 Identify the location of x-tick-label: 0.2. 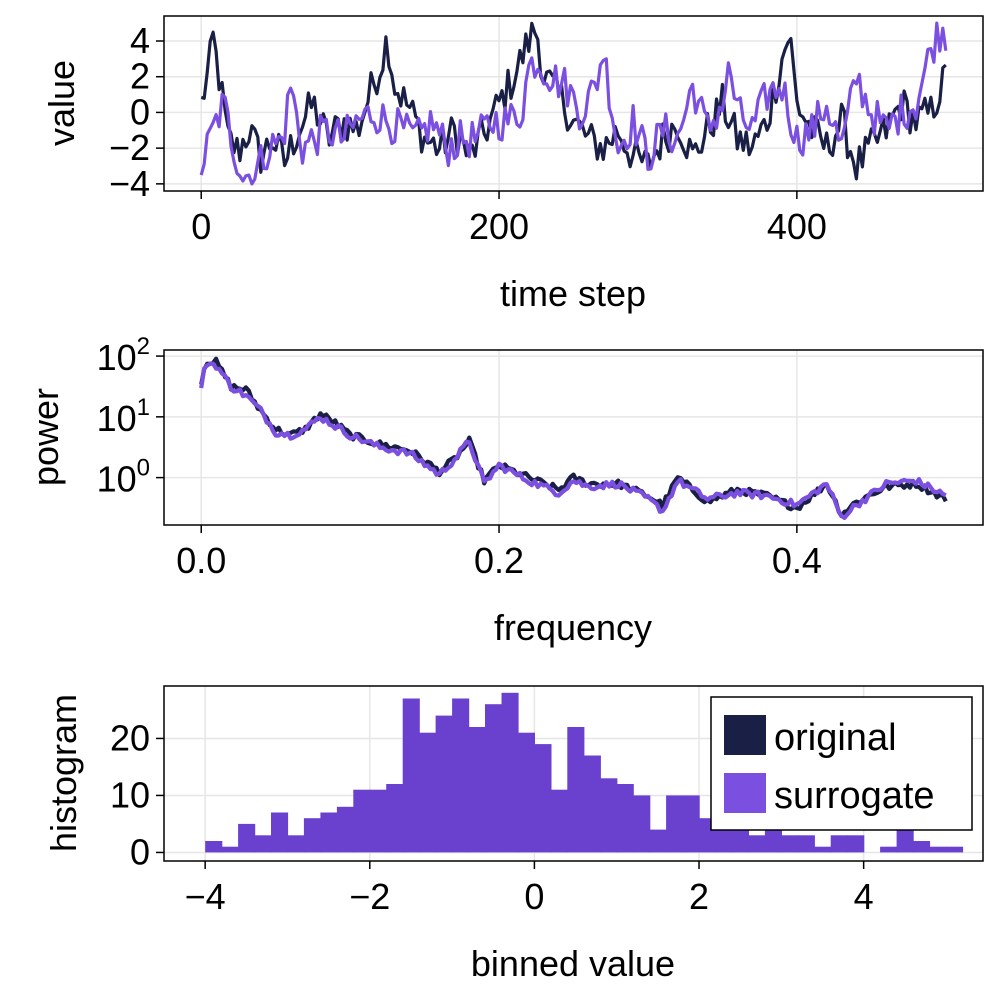
(499, 560).